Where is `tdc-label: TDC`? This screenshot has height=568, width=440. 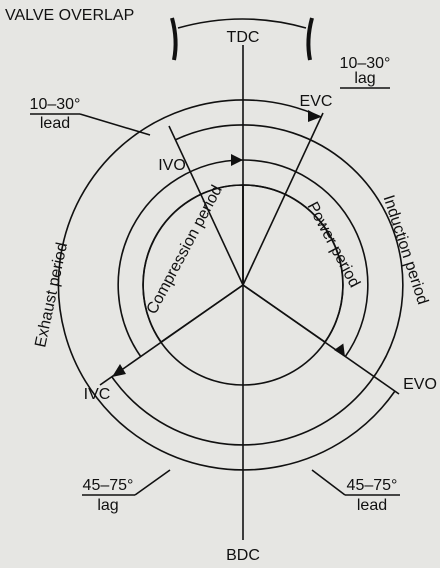 tdc-label: TDC is located at coordinates (243, 37).